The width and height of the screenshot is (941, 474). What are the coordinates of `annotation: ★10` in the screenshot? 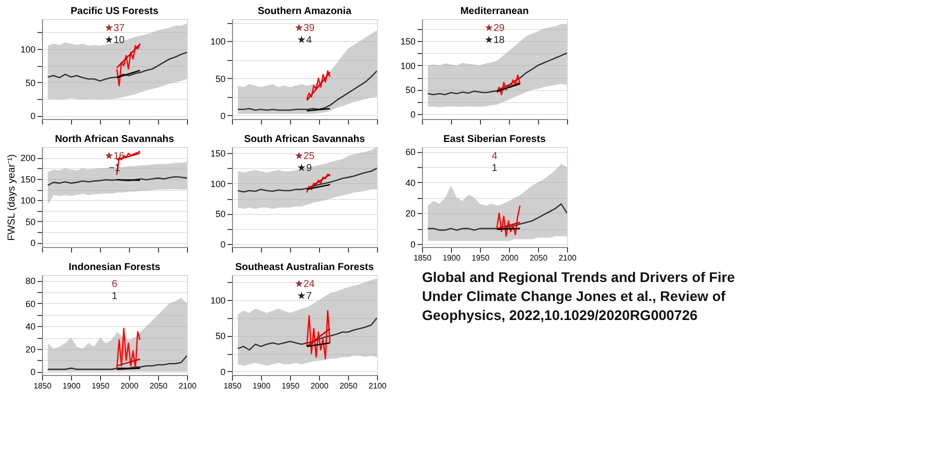 It's located at (114, 40).